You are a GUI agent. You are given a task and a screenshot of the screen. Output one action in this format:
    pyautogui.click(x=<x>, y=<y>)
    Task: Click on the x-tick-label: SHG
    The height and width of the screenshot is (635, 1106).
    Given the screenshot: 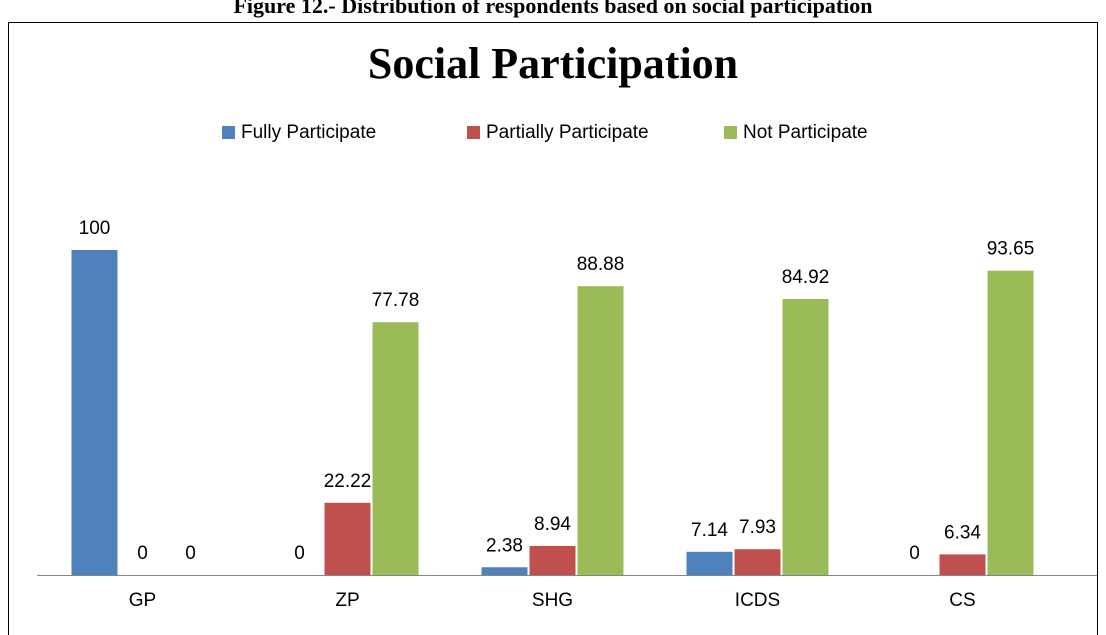 What is the action you would take?
    pyautogui.click(x=552, y=600)
    